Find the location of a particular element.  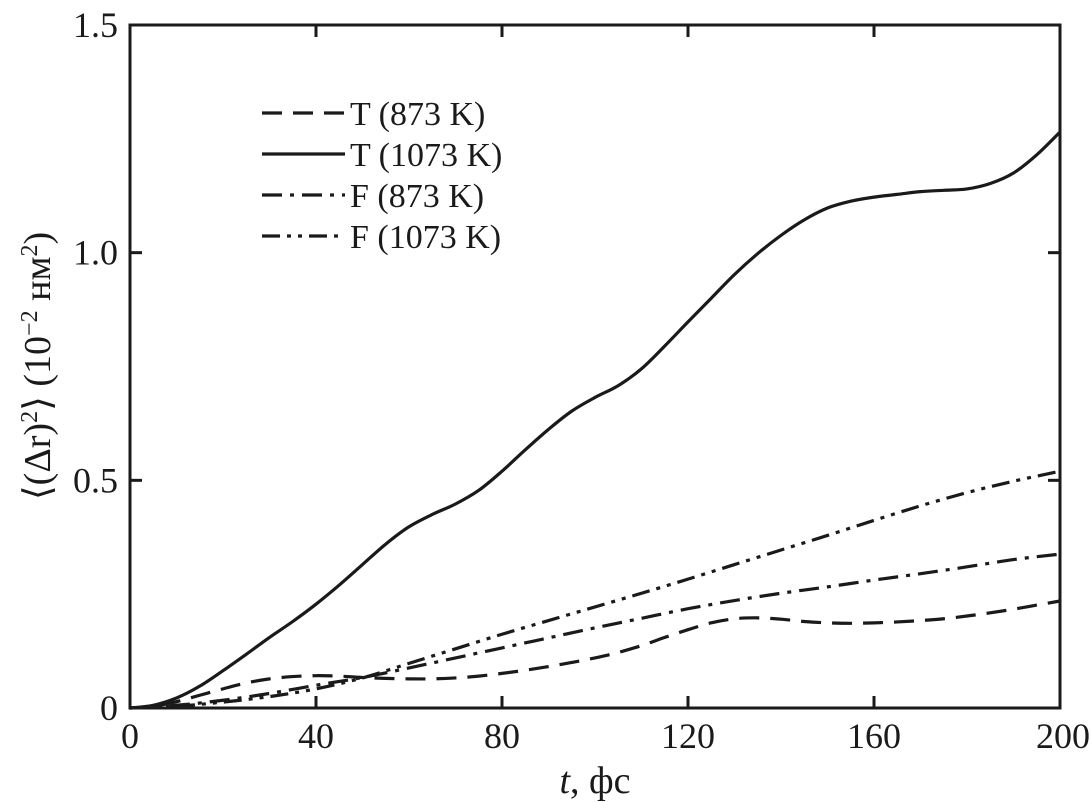

y-tick-label: 1.0 is located at coordinates (95, 253).